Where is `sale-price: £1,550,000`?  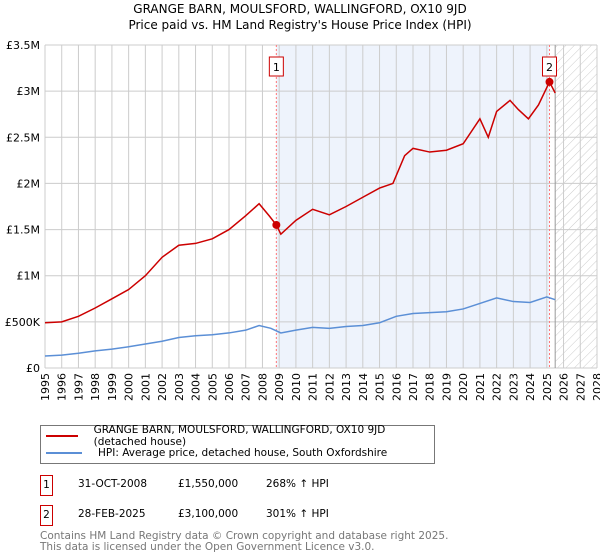 sale-price: £1,550,000 is located at coordinates (208, 484).